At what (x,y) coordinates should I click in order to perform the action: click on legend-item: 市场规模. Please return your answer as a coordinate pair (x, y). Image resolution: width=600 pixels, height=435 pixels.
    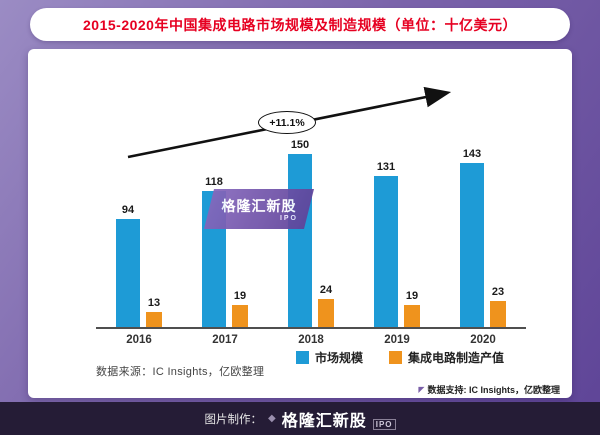
    Looking at the image, I should click on (329, 357).